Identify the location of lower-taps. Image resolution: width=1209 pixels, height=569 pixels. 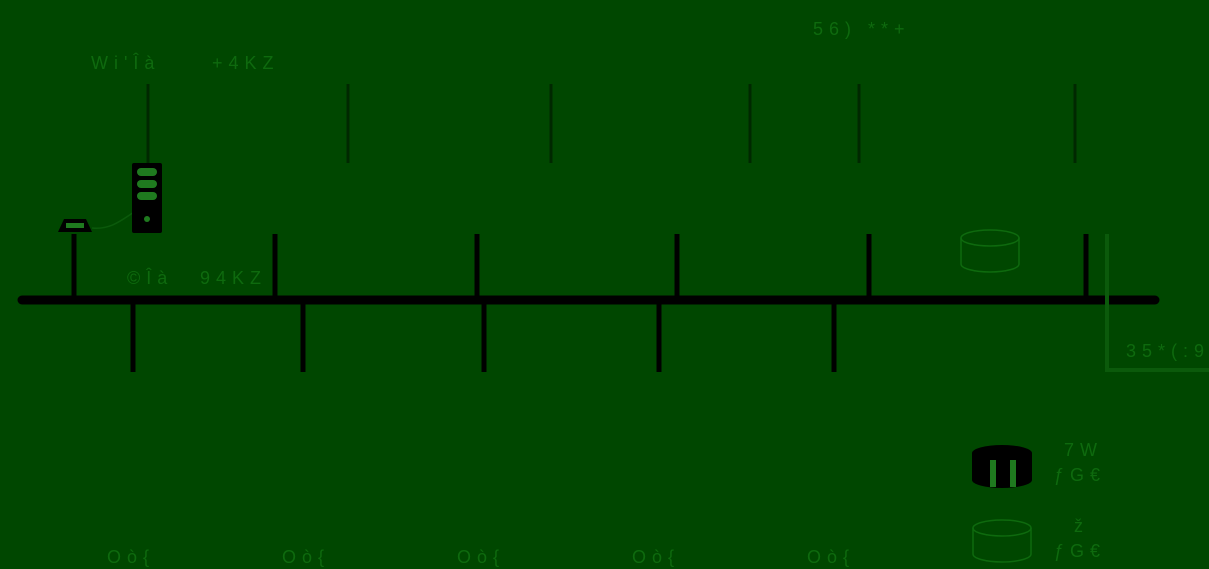
(483, 338).